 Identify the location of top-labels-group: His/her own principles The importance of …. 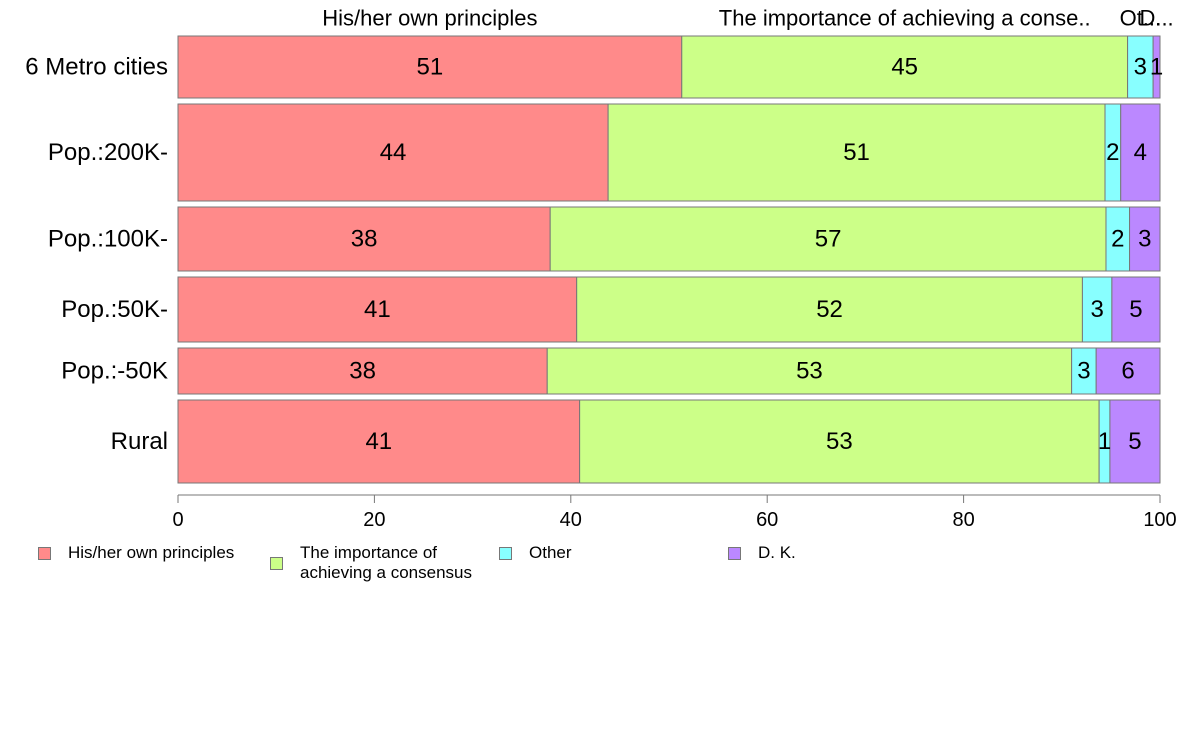
(747, 18).